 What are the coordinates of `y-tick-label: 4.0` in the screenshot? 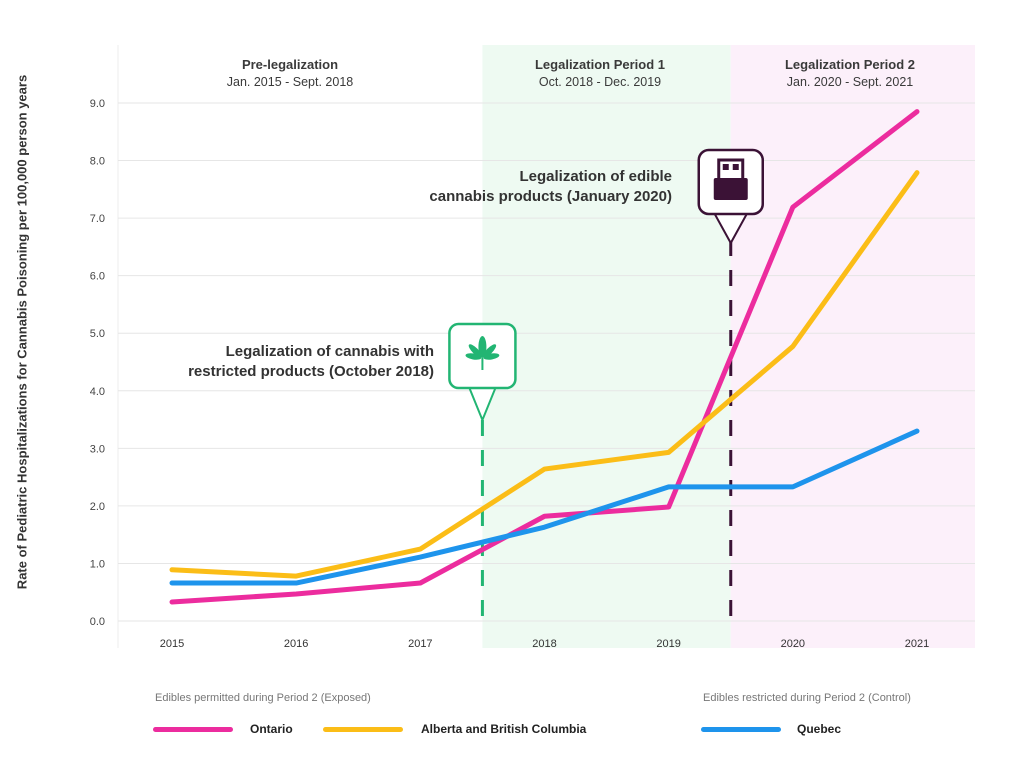 It's located at (97, 392).